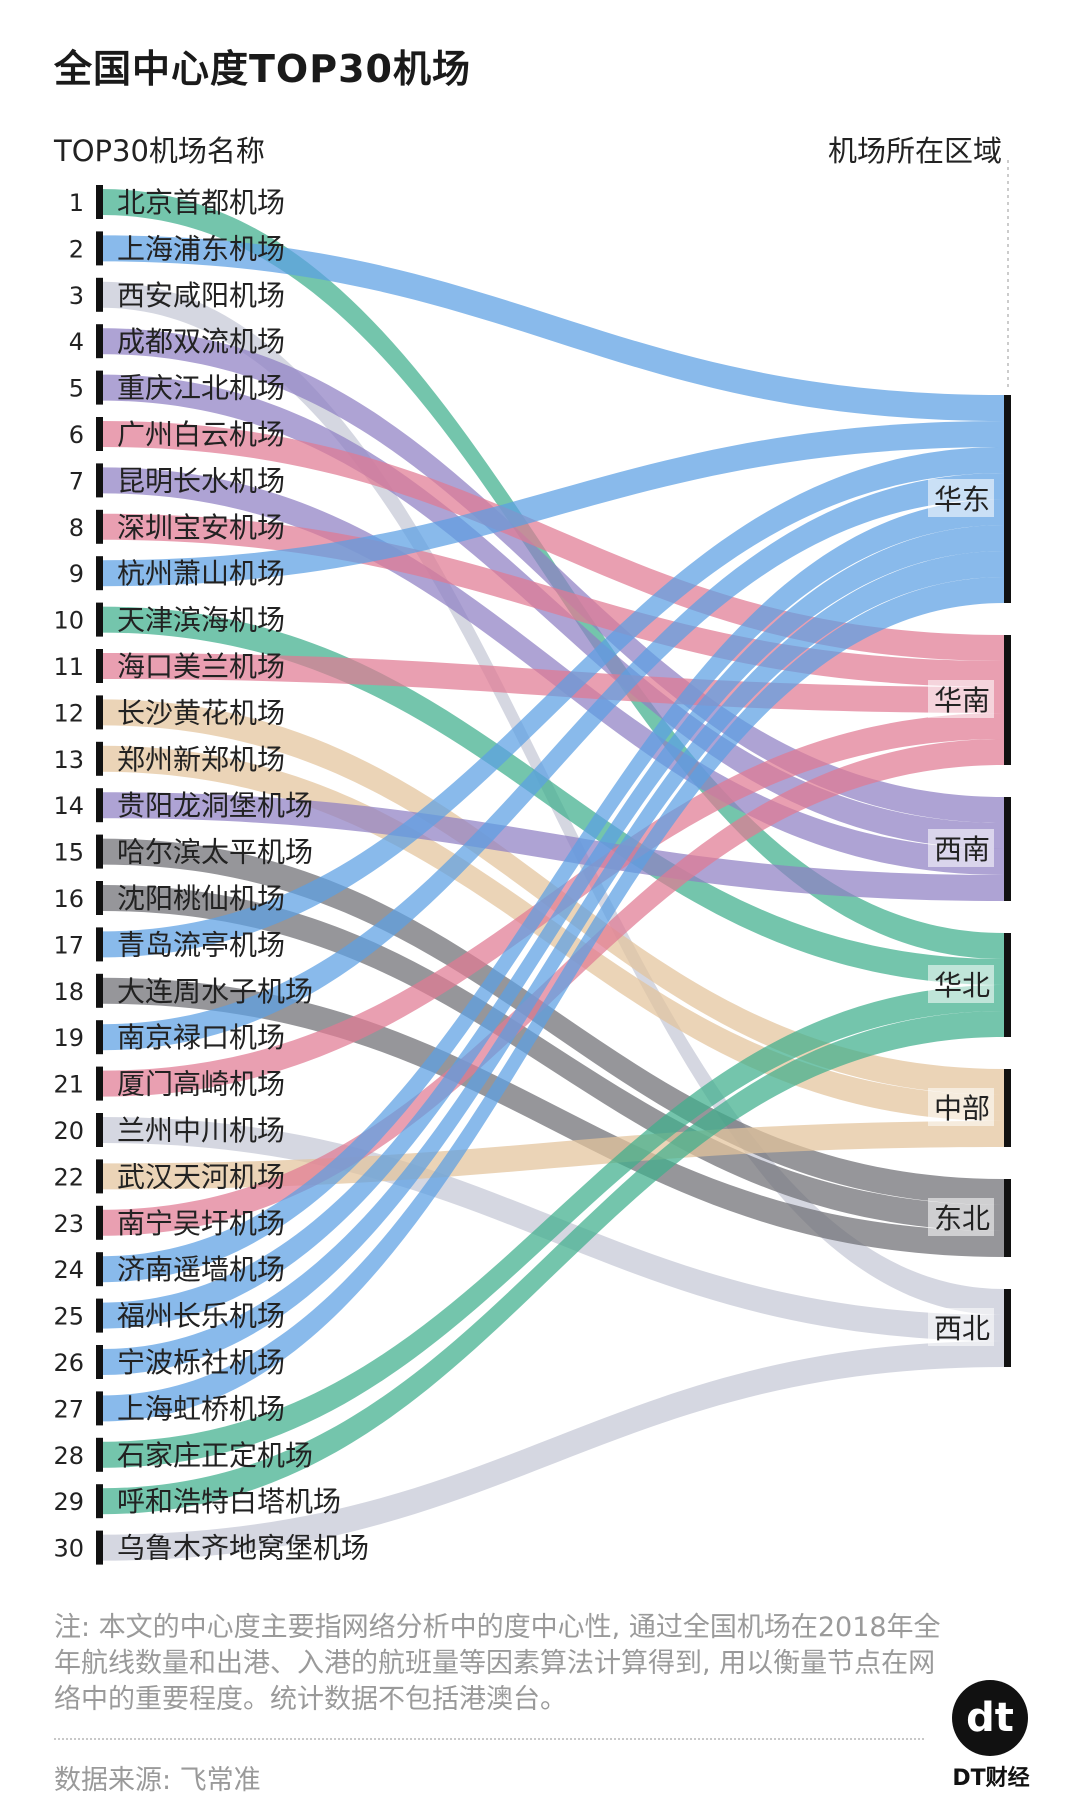 The width and height of the screenshot is (1080, 1815). I want to click on airport-rank: 29, so click(68, 1502).